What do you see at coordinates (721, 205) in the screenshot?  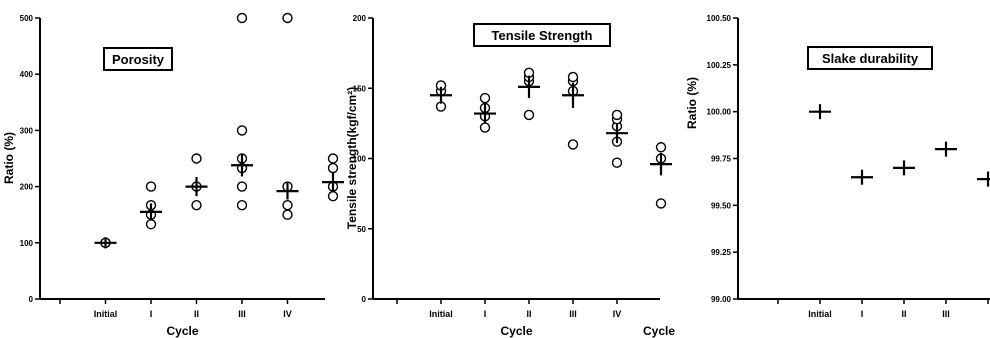 I see `y-tick-label: 99.50` at bounding box center [721, 205].